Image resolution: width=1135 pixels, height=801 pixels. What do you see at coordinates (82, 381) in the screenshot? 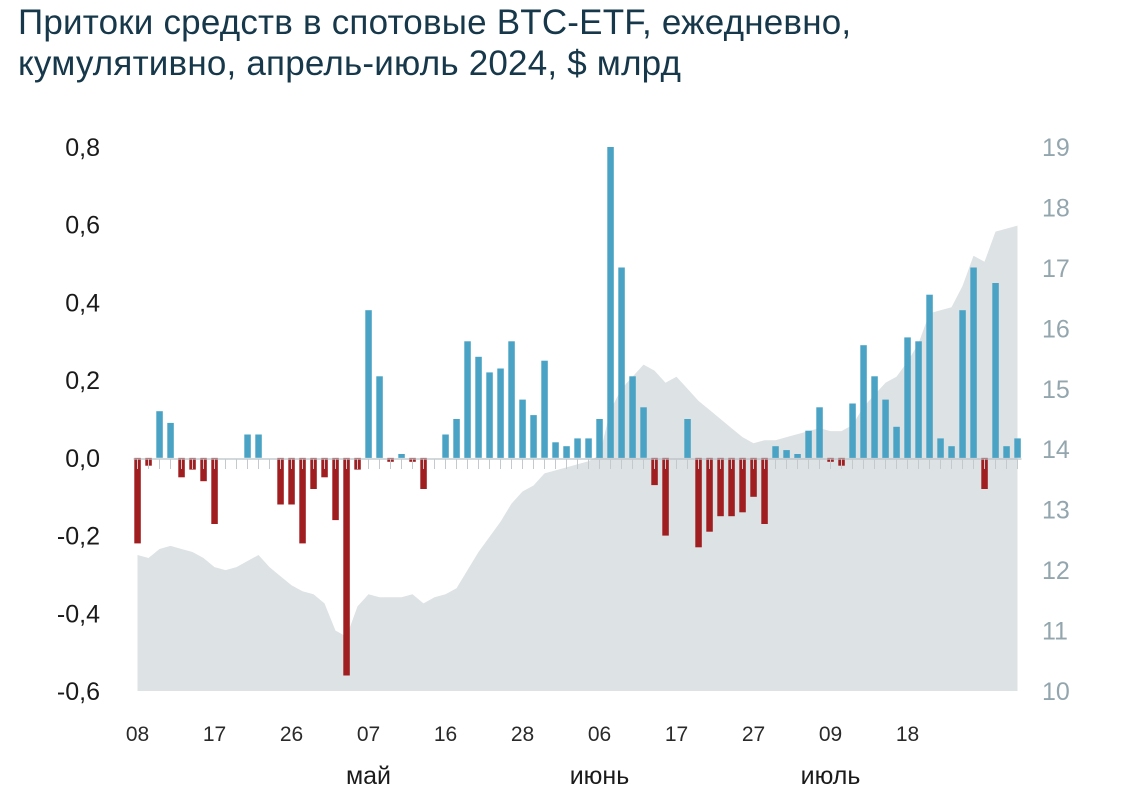
I see `left-y-tick-label: 0,2` at bounding box center [82, 381].